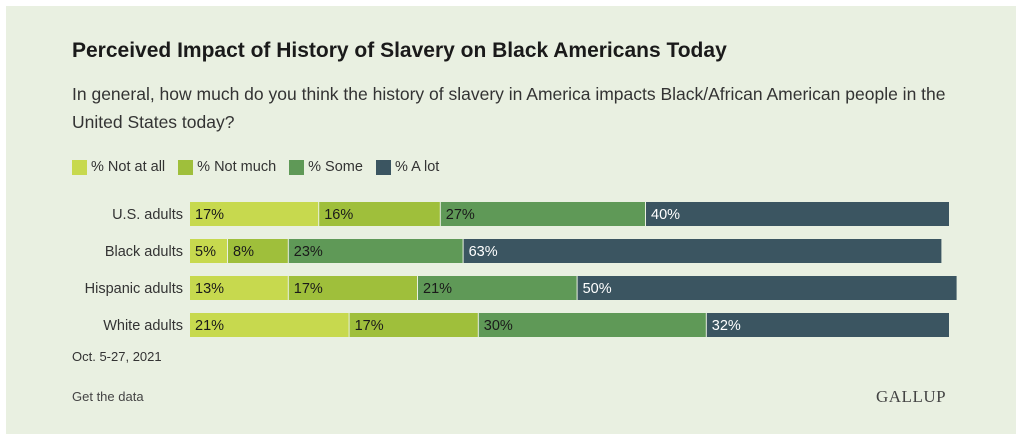 Image resolution: width=1024 pixels, height=441 pixels. Describe the element at coordinates (79, 167) in the screenshot. I see `legend-swatch-not-at-all` at that location.